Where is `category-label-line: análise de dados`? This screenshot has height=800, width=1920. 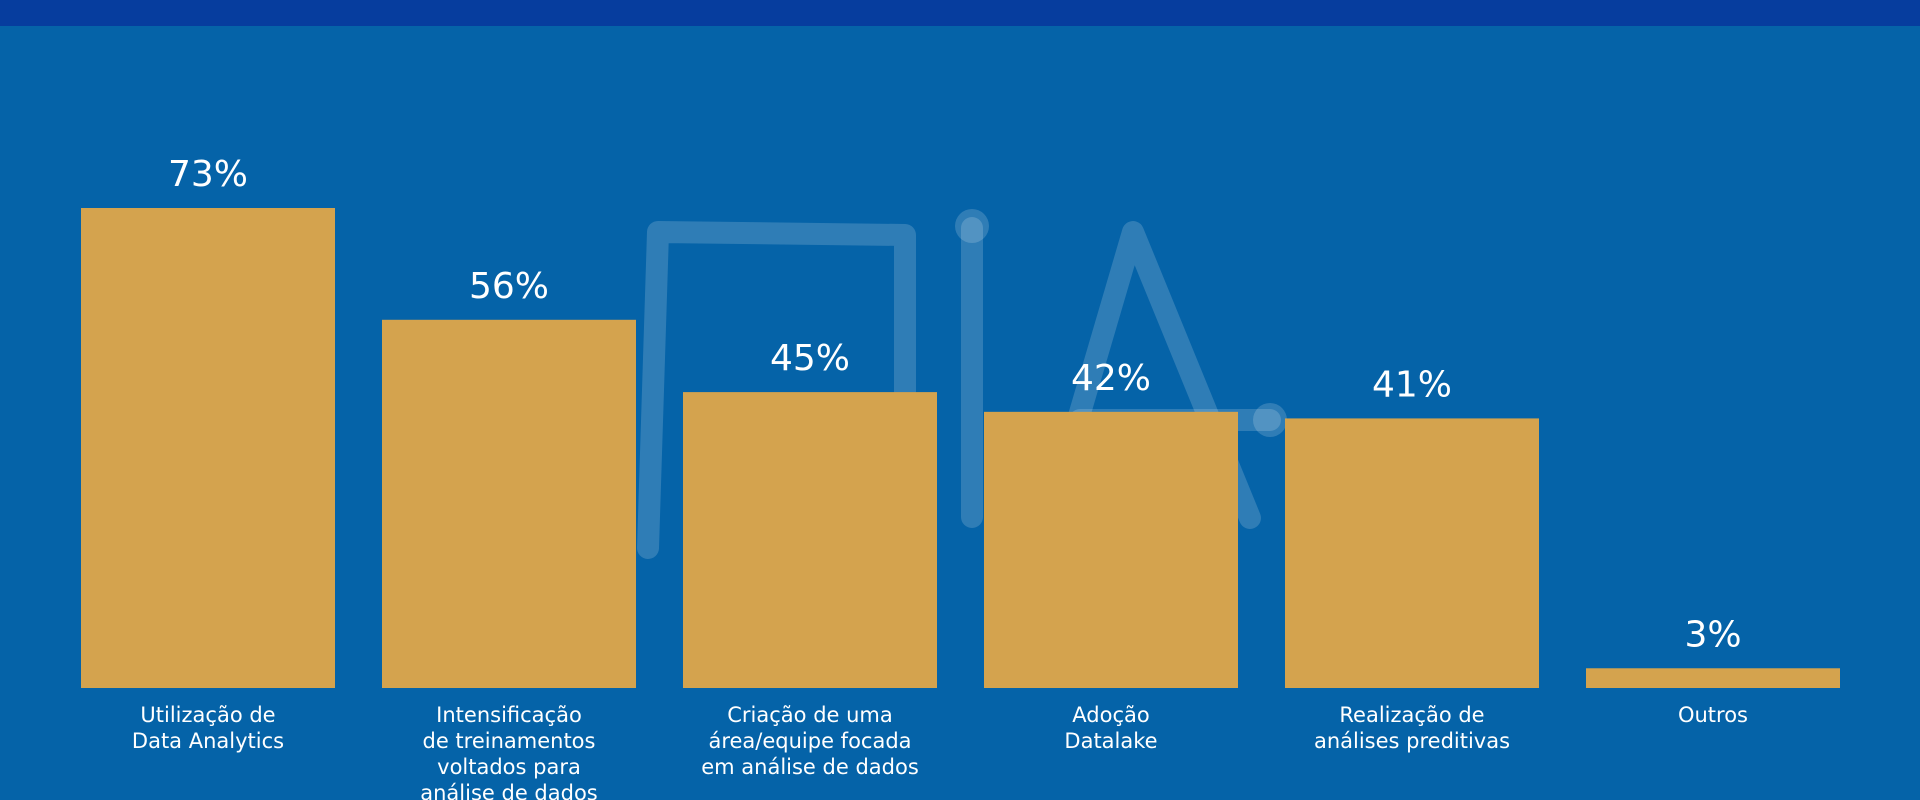
category-label-line: análise de dados is located at coordinates (509, 790).